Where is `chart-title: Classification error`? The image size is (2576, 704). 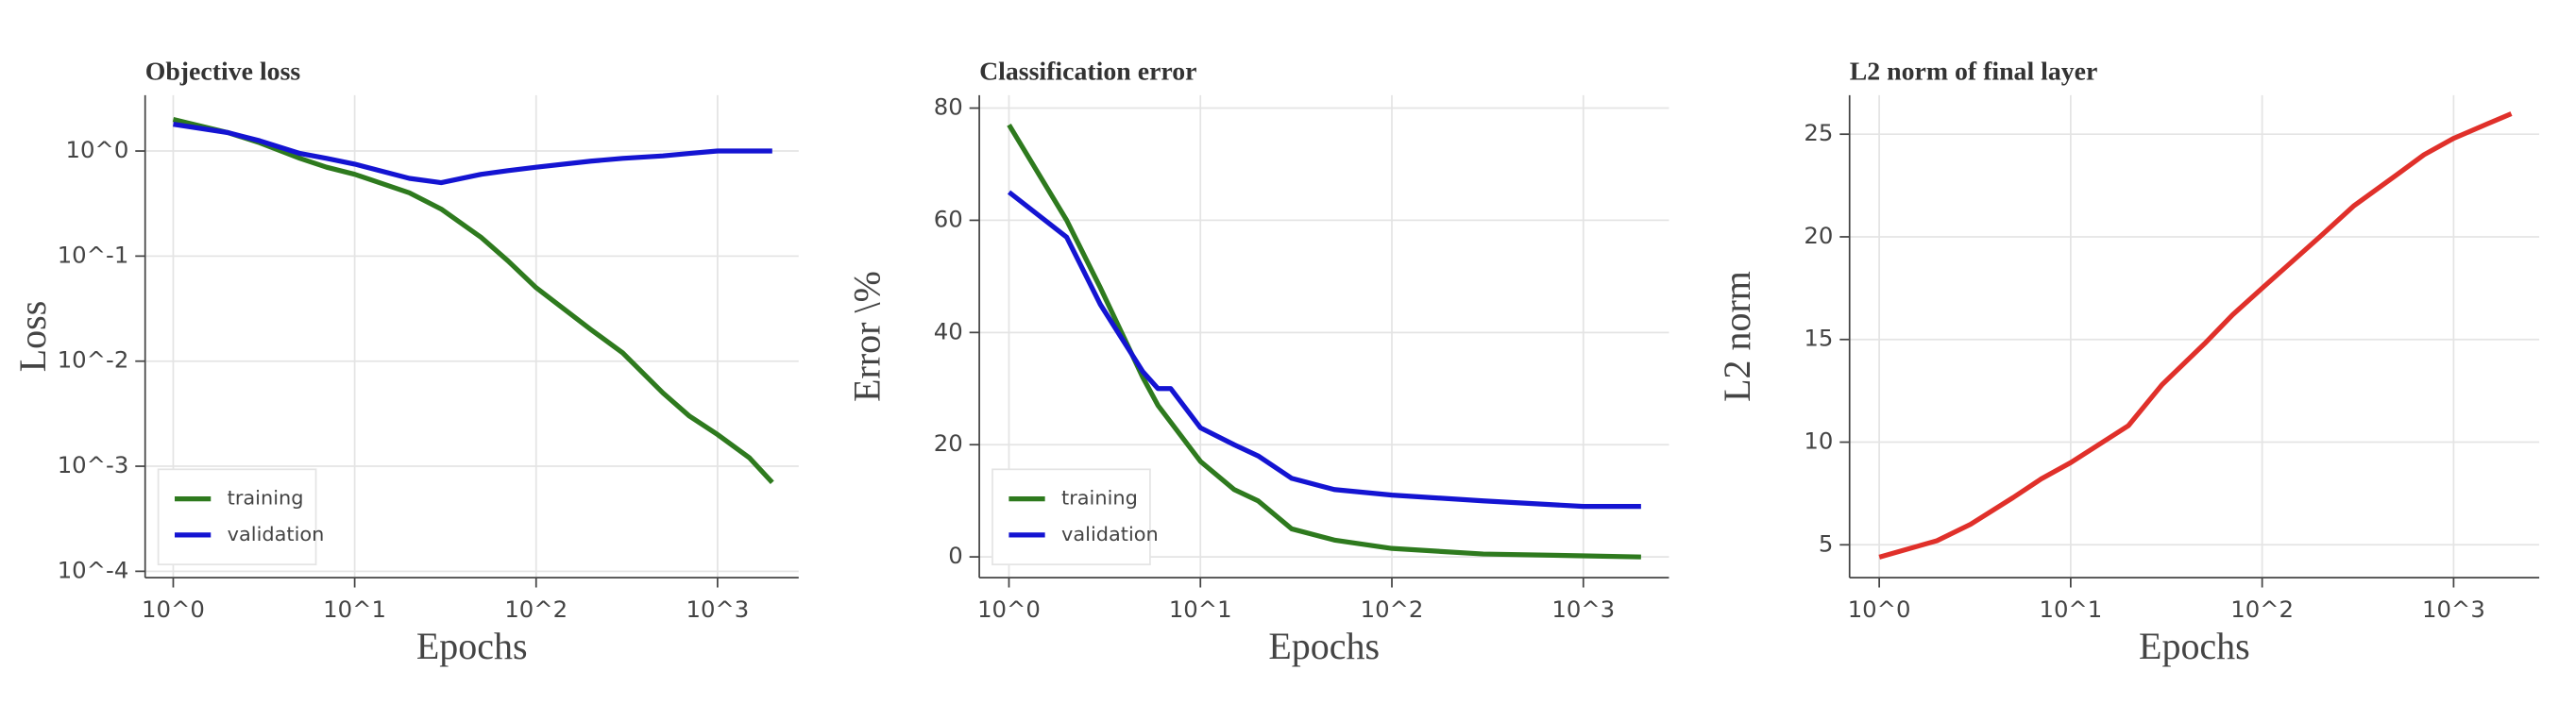
chart-title: Classification error is located at coordinates (1087, 72).